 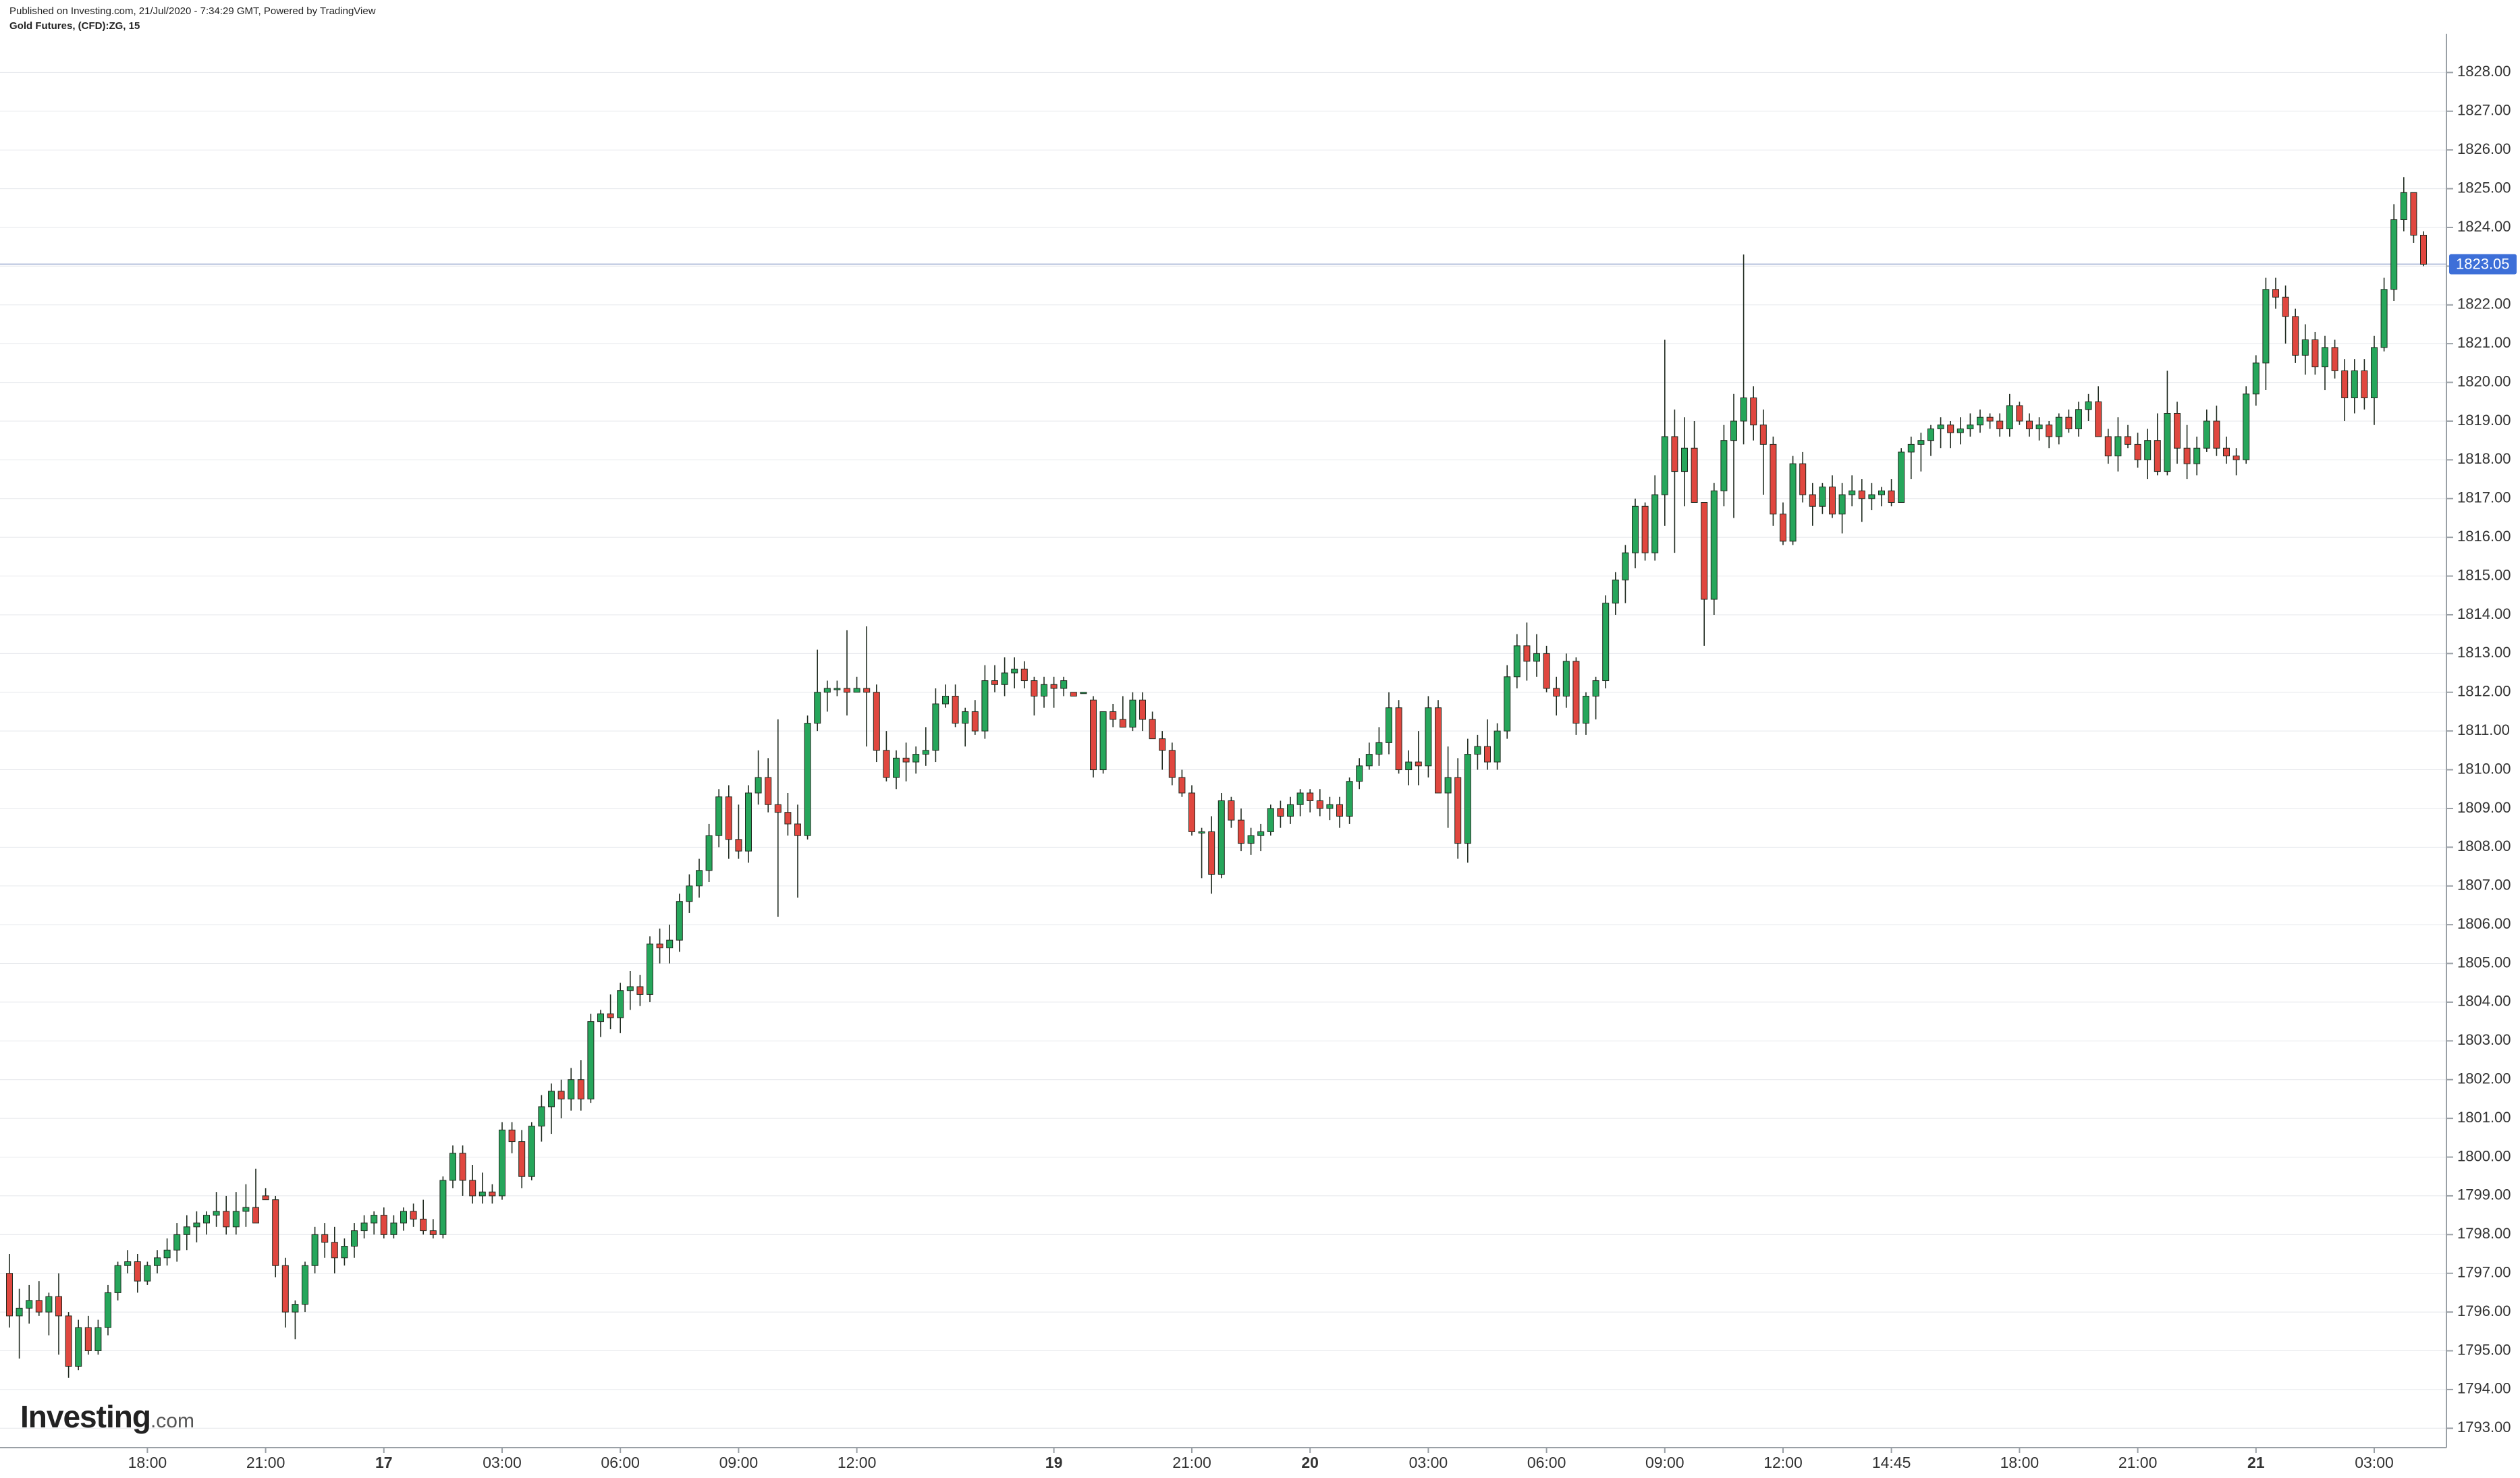 What do you see at coordinates (2484, 1311) in the screenshot?
I see `price-tick-label: 1796.00` at bounding box center [2484, 1311].